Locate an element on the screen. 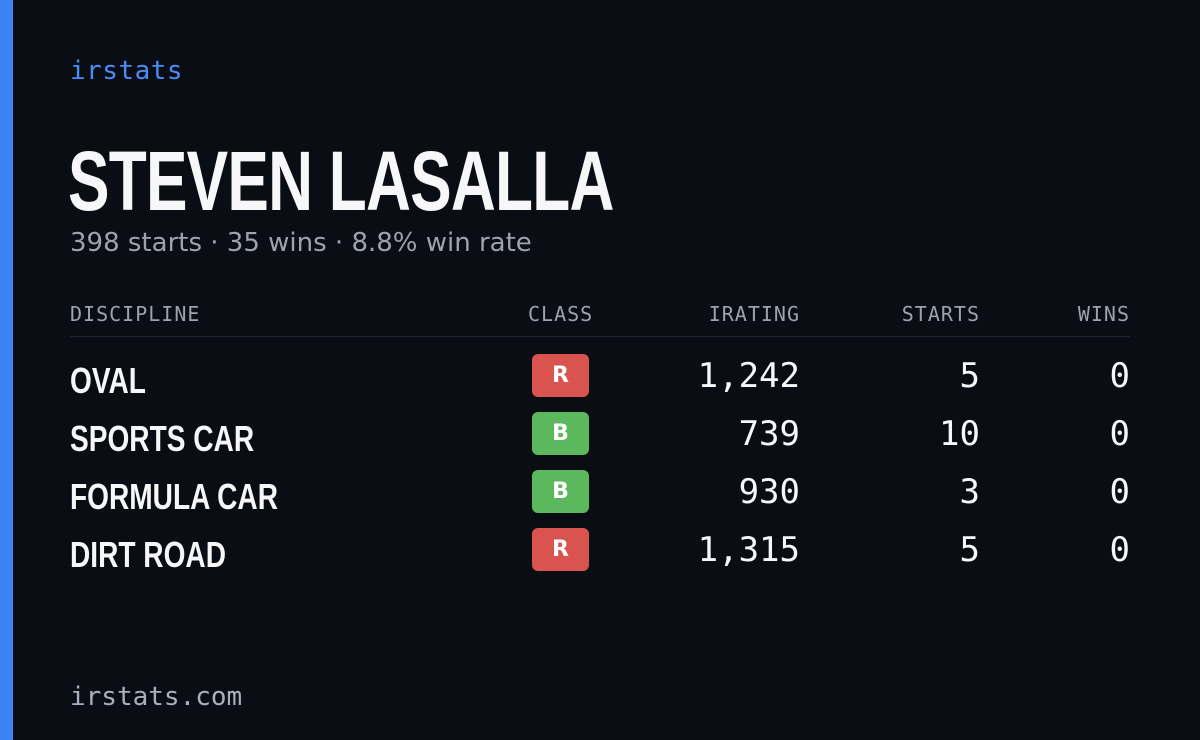 Image resolution: width=1200 pixels, height=740 pixels. discipline-name: DIRT ROAD is located at coordinates (148, 554).